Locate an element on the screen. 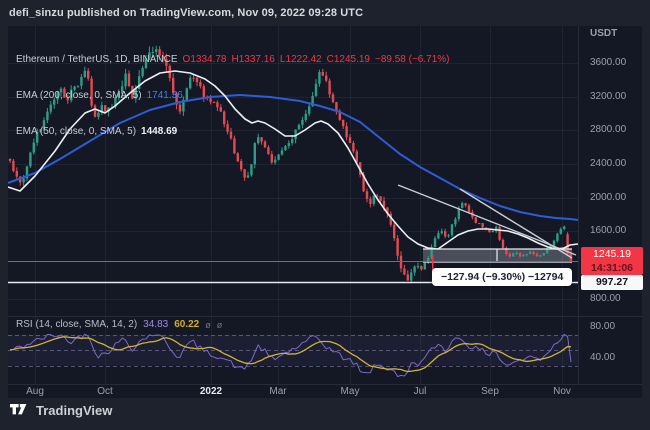 This screenshot has height=430, width=650. footer-brand: TradingView is located at coordinates (61, 410).